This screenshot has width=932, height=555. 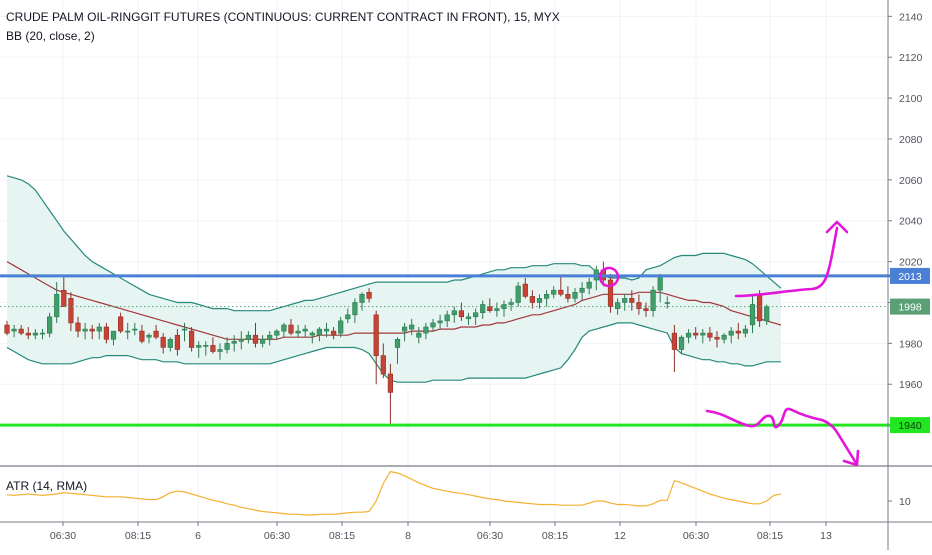 I want to click on up-arrowhead-annotation, so click(x=837, y=227).